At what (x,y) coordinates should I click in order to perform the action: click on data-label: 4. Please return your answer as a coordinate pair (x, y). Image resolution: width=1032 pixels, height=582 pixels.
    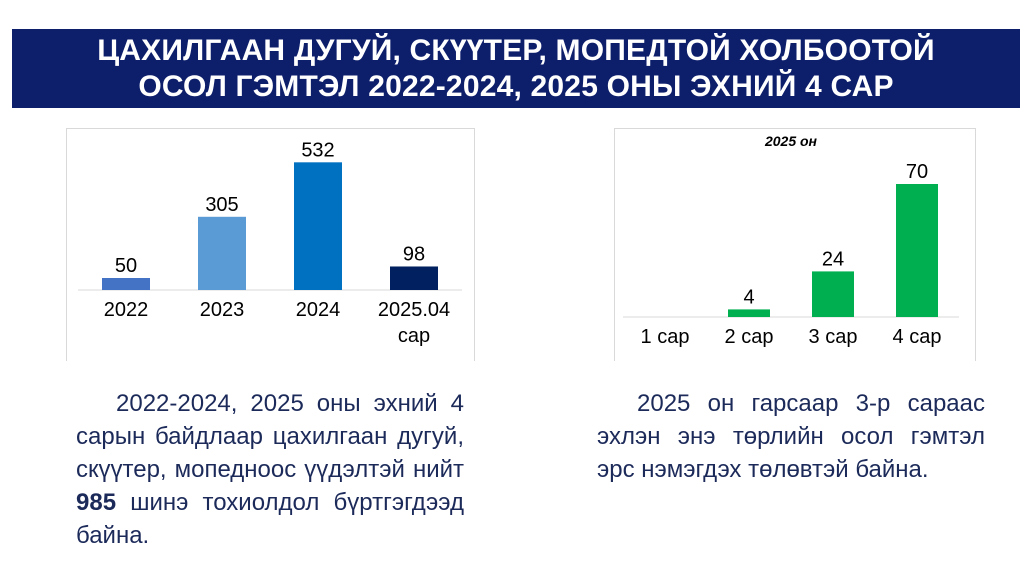
    Looking at the image, I should click on (748, 297).